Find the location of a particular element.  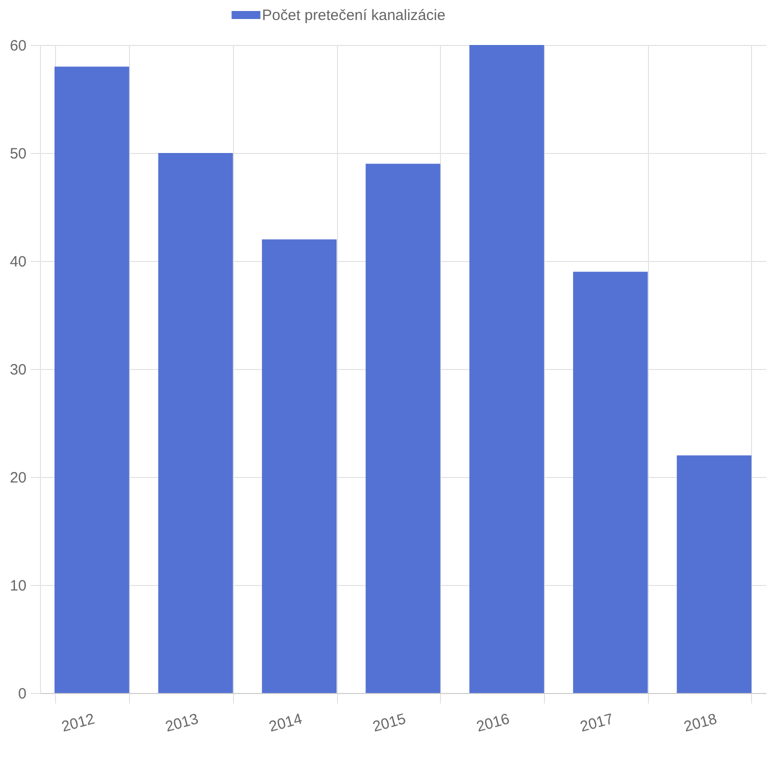

x-tick-label: 2013 is located at coordinates (182, 723).